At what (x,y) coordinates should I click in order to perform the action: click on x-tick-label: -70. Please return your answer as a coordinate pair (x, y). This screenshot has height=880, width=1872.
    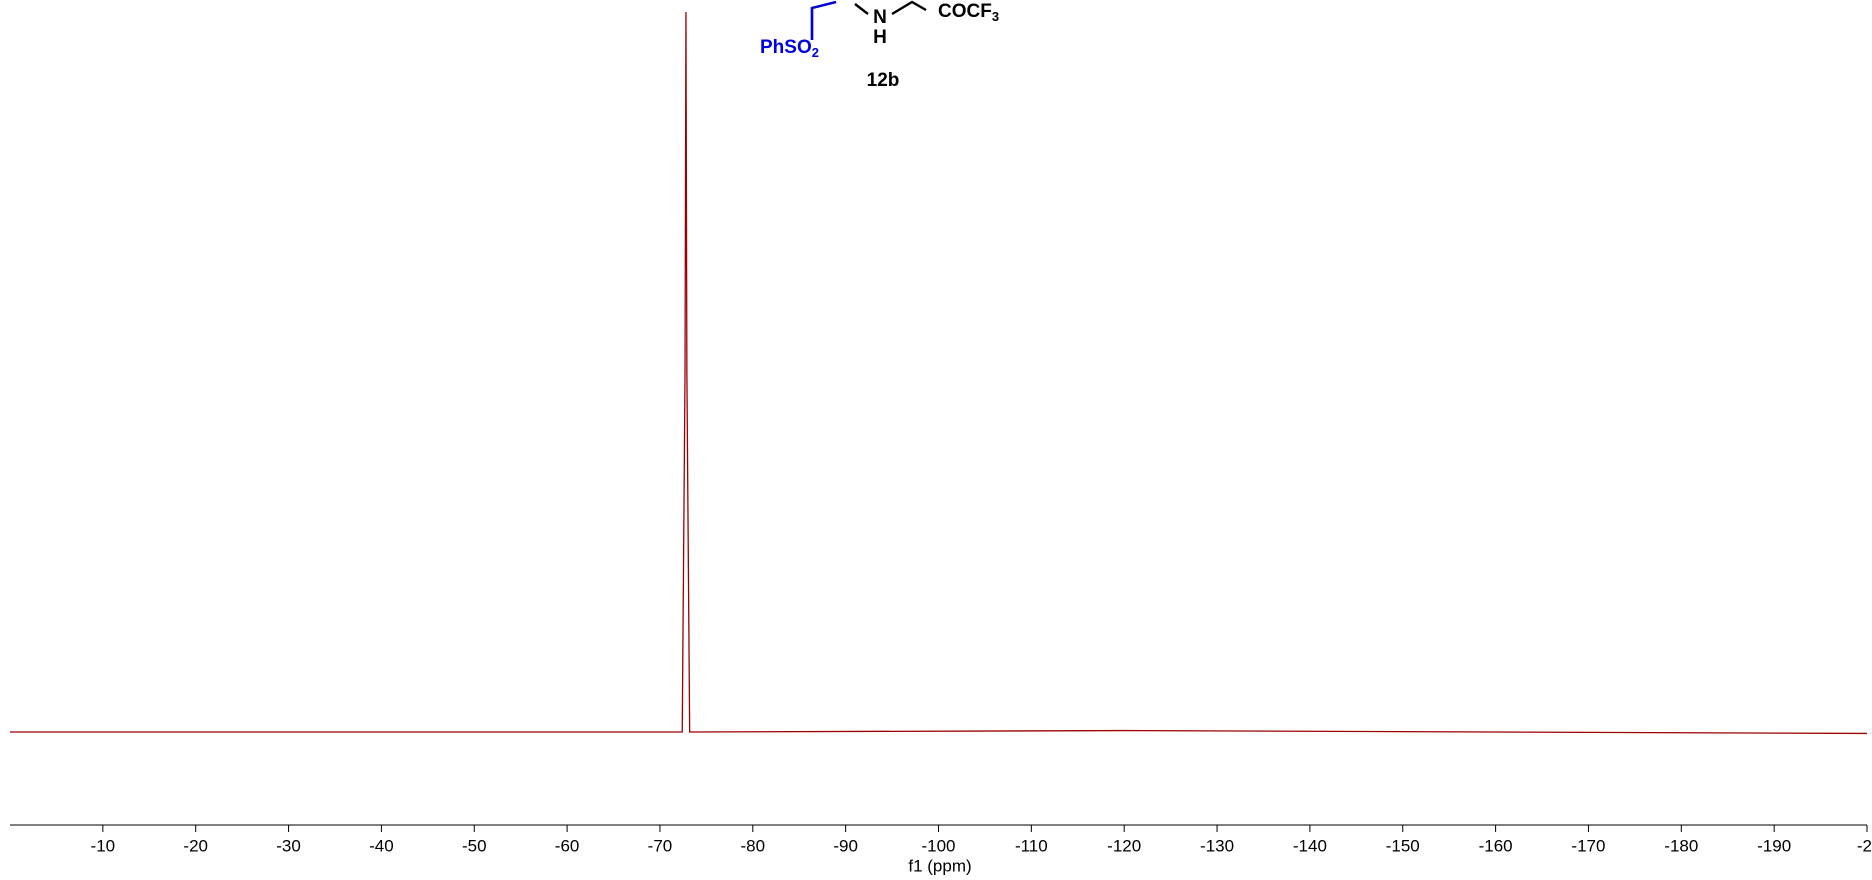
    Looking at the image, I should click on (660, 845).